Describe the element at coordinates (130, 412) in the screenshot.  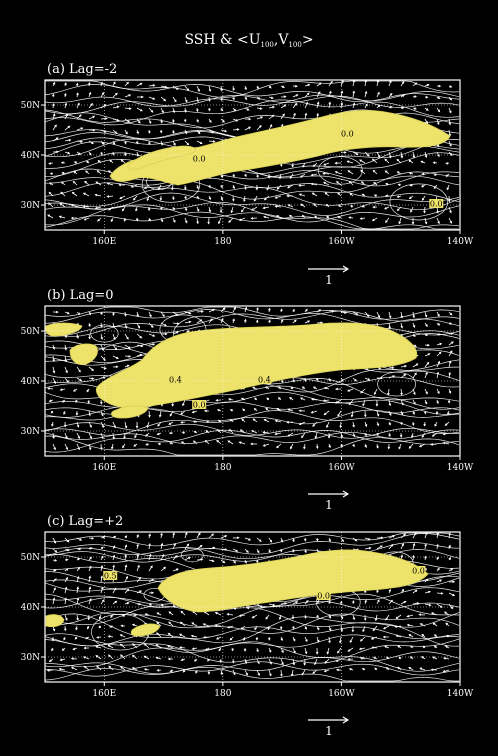
I see `panel-b-ssh-patch-south` at that location.